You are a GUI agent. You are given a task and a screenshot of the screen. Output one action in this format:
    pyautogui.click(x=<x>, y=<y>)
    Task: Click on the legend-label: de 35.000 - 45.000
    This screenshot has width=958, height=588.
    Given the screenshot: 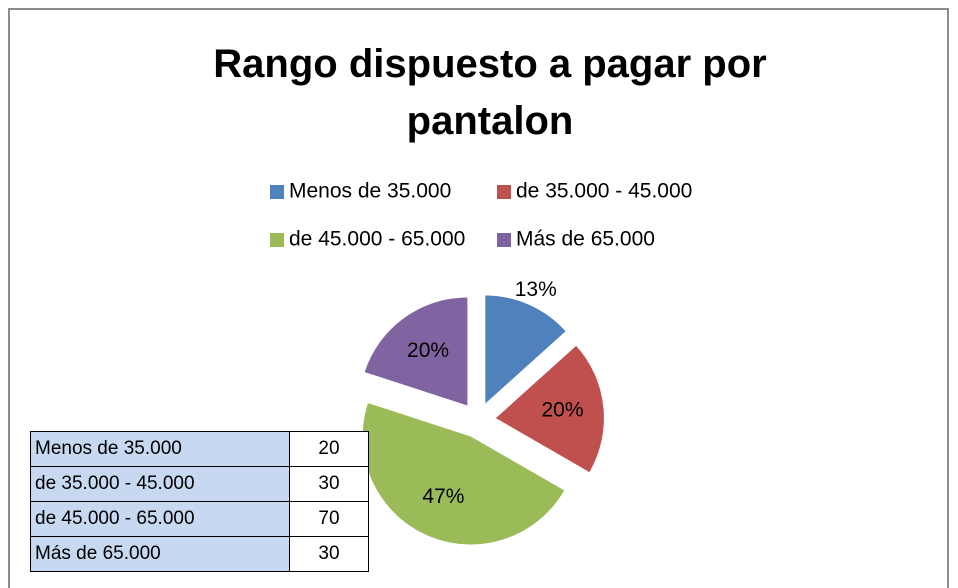 What is the action you would take?
    pyautogui.click(x=604, y=191)
    